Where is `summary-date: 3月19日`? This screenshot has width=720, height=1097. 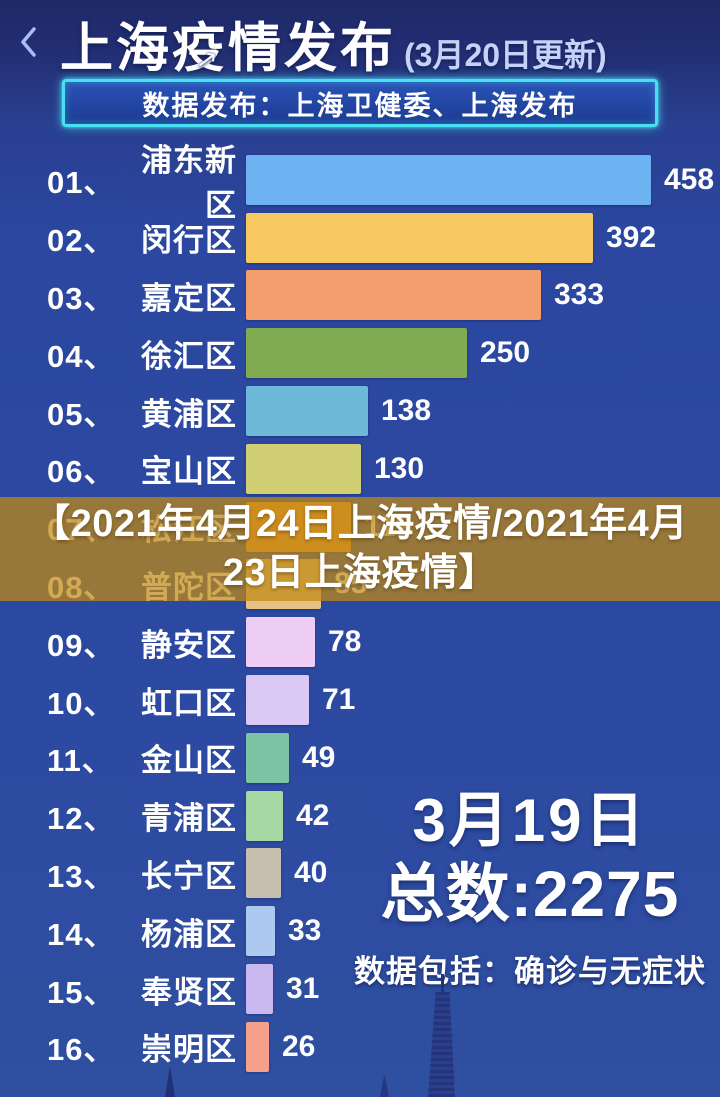 summary-date: 3月19日 is located at coordinates (530, 820).